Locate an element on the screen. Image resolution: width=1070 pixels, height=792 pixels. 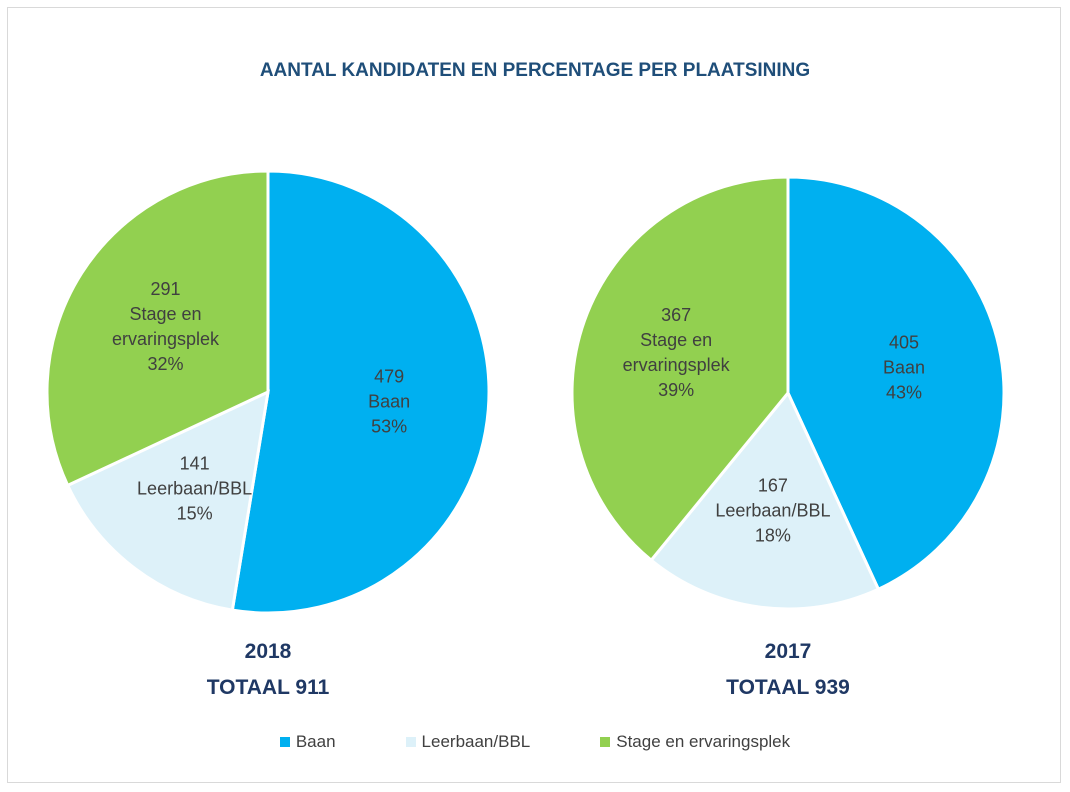
data-label: 291 Stage en ervaringsplek 32% is located at coordinates (165, 327).